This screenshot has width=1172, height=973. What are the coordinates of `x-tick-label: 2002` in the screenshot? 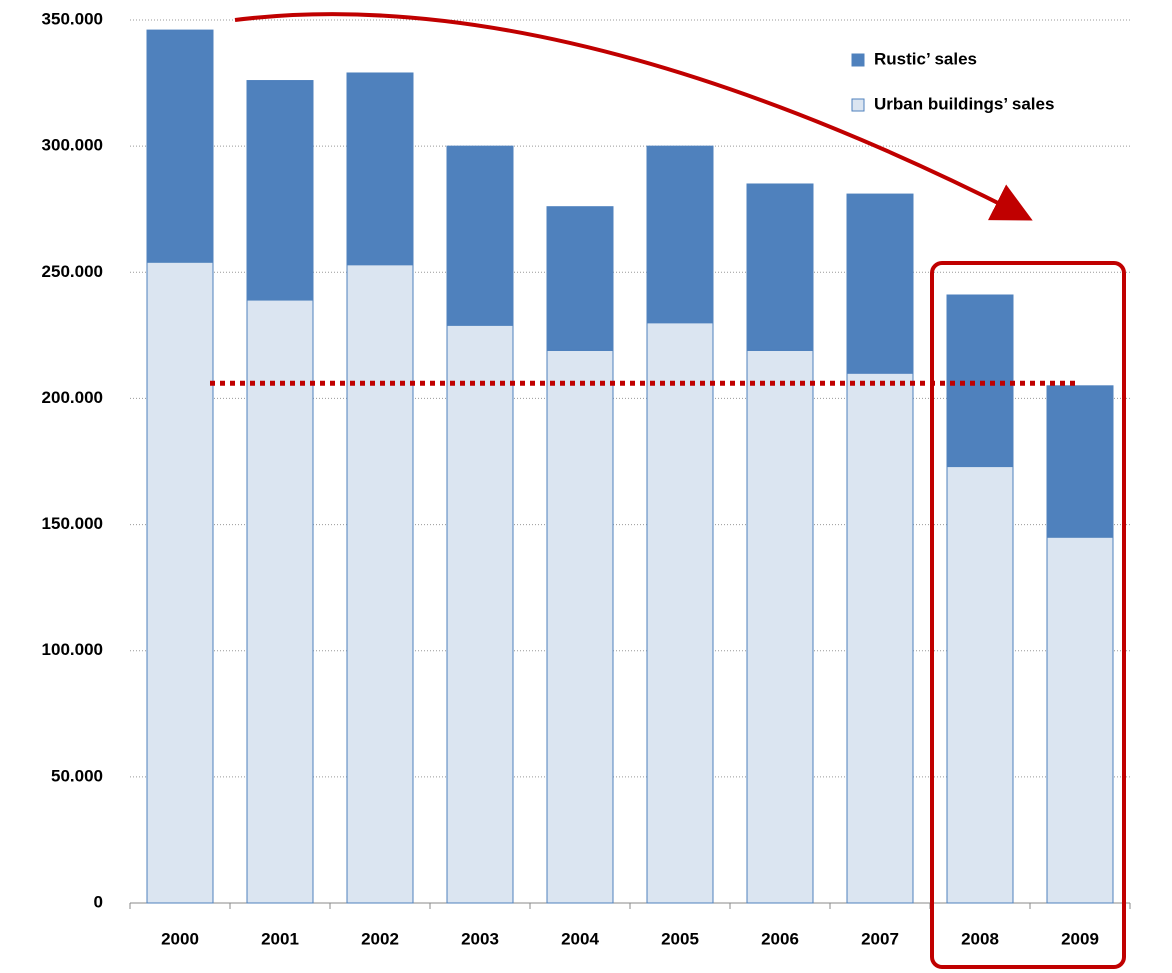 It's located at (380, 938).